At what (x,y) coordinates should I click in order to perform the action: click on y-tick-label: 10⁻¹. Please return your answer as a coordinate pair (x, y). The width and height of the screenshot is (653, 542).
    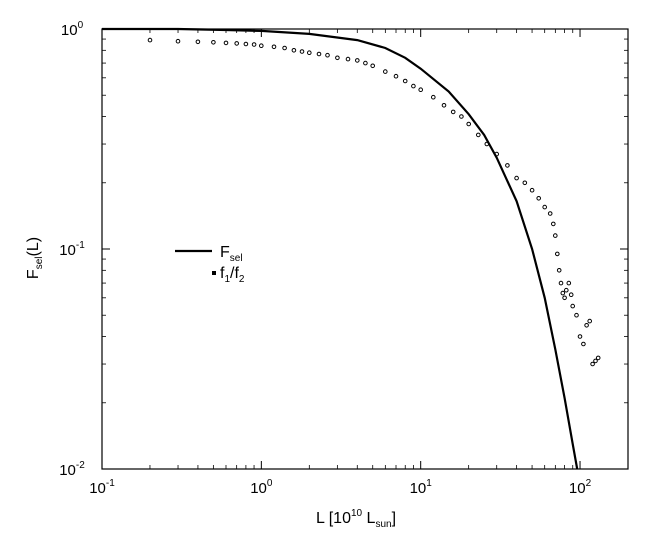
    Looking at the image, I should click on (72, 249).